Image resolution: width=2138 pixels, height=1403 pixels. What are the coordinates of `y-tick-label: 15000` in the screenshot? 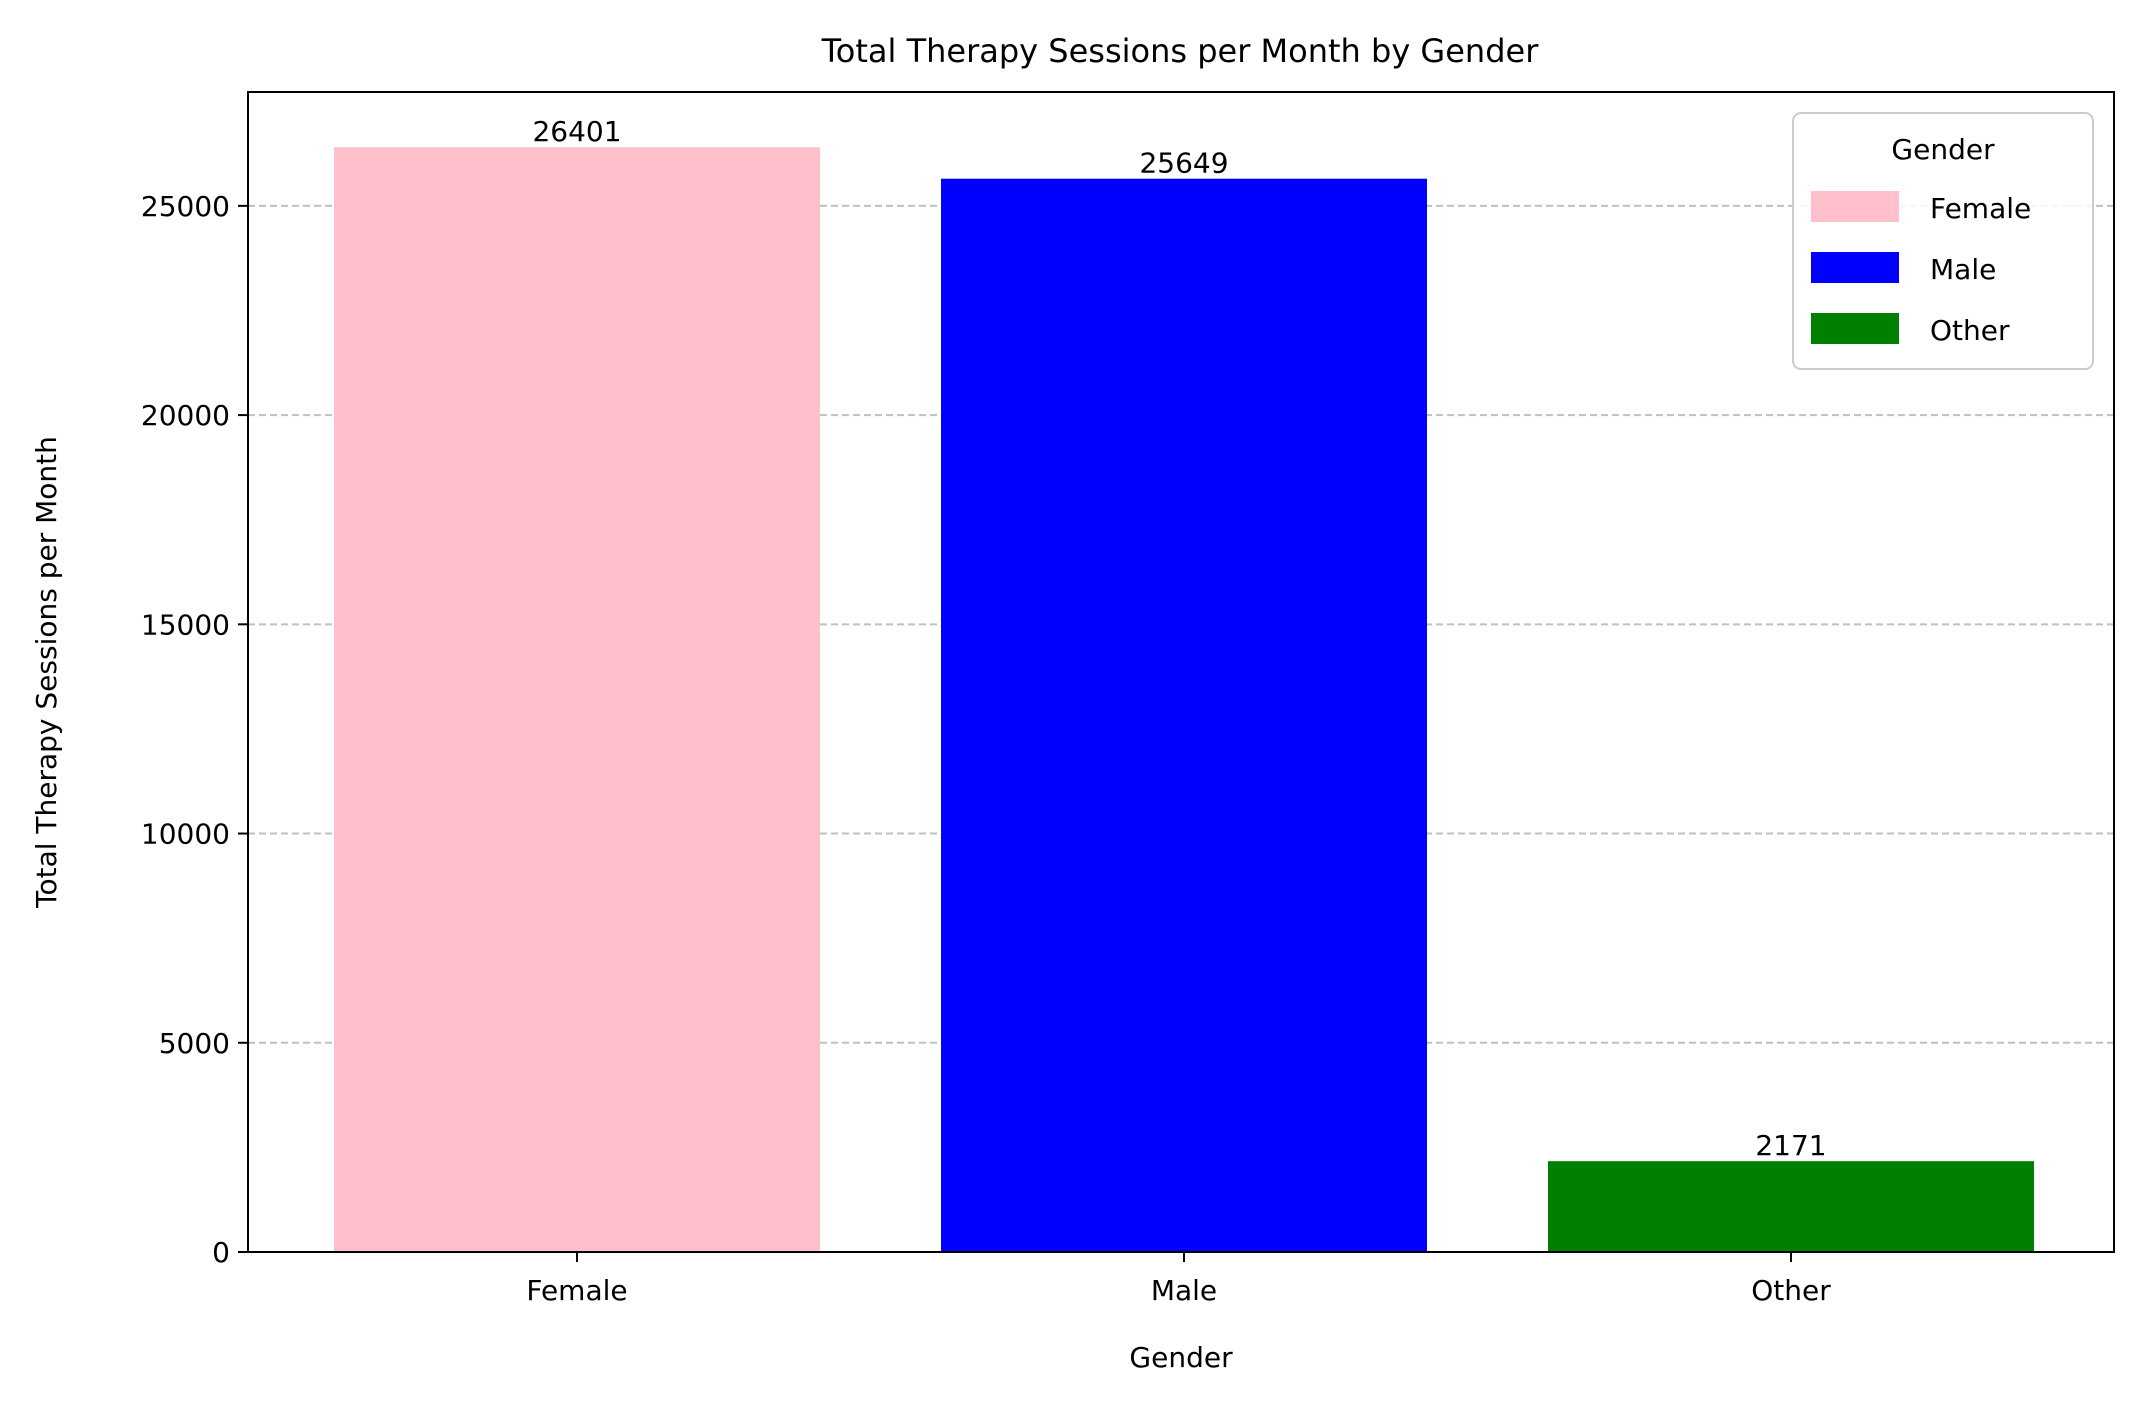 It's located at (185, 624).